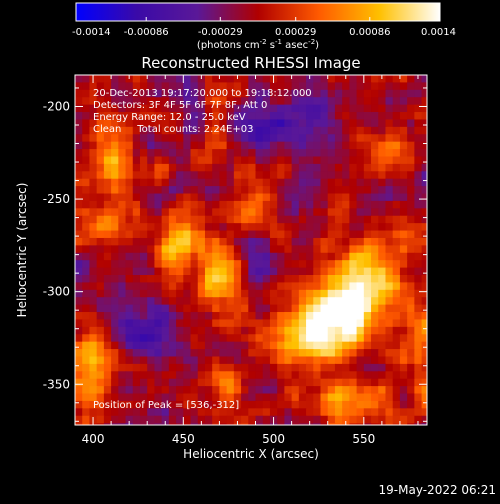 The image size is (500, 504). I want to click on annotation-peak-position: Position of Peak = [536,-312], so click(166, 405).